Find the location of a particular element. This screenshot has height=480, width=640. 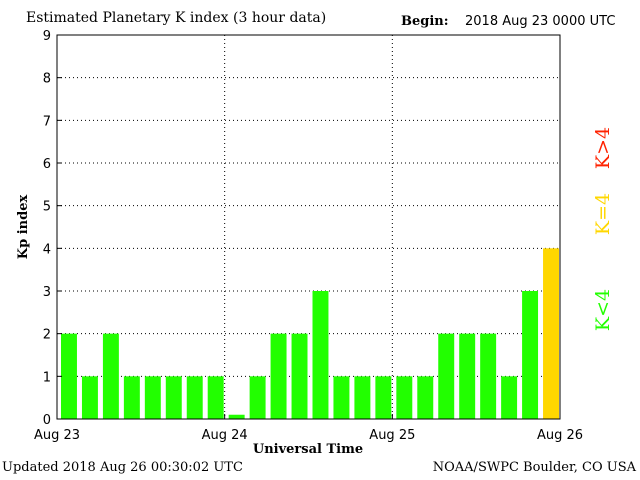

y-tick-label: 4 is located at coordinates (47, 249).